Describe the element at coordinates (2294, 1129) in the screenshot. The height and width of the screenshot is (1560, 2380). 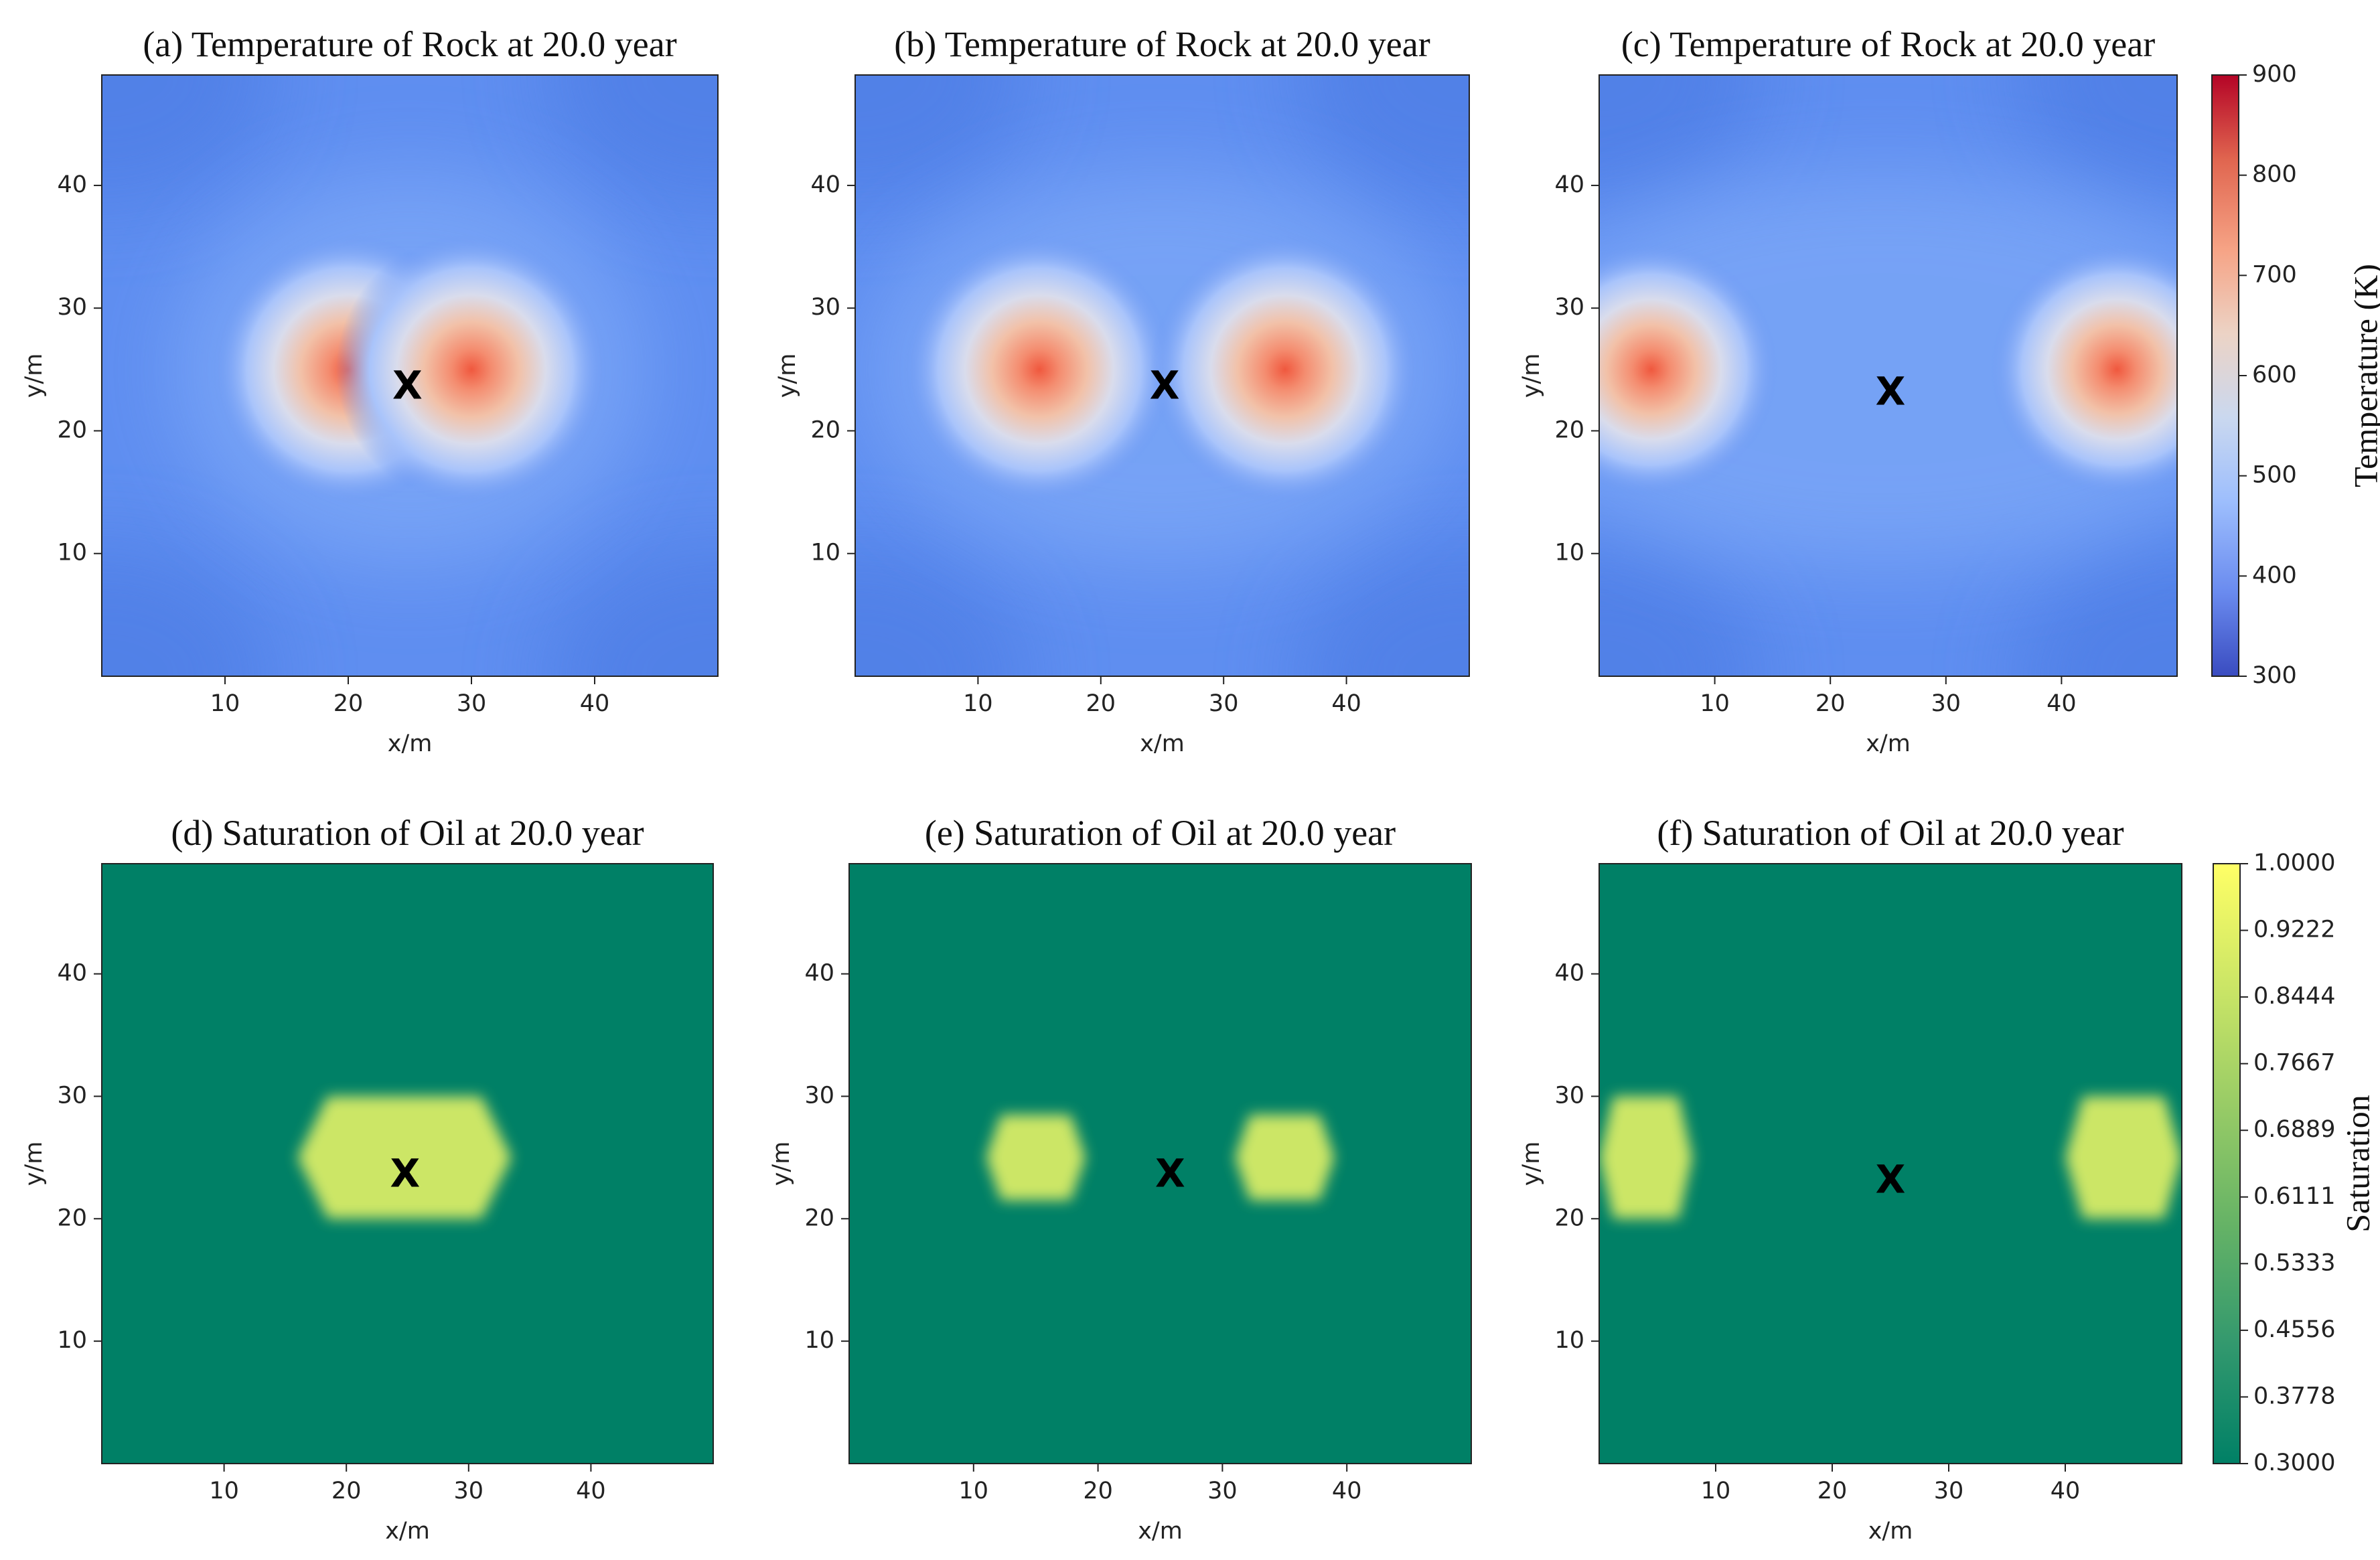
I see `saturation-colorbar-tick-label: 0.6889` at that location.